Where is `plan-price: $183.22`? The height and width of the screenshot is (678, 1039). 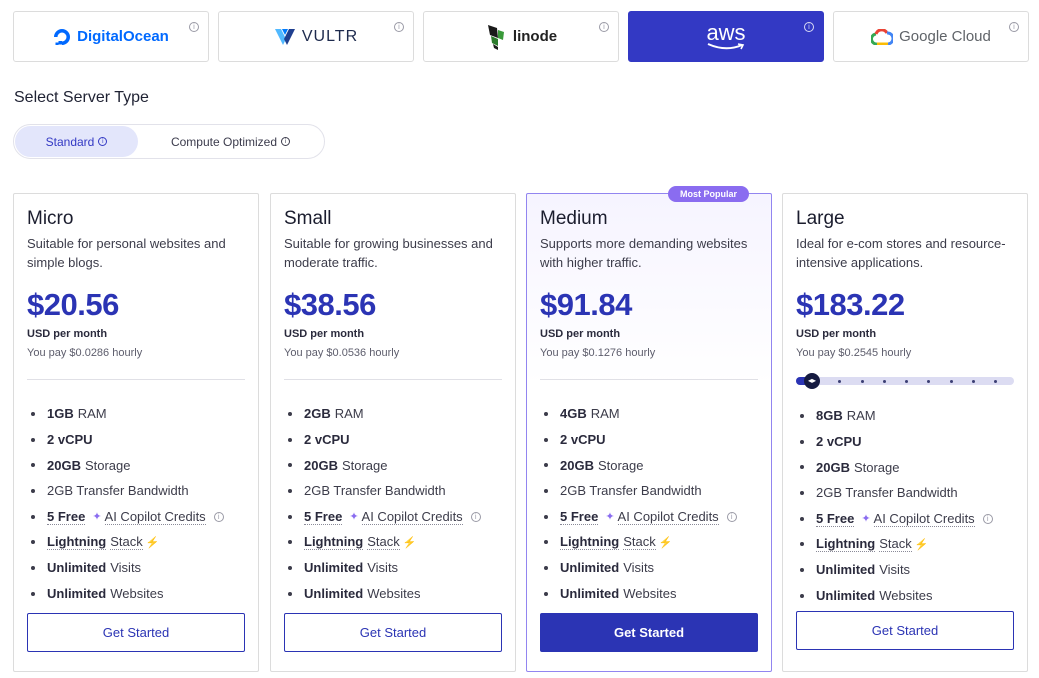 plan-price: $183.22 is located at coordinates (850, 304).